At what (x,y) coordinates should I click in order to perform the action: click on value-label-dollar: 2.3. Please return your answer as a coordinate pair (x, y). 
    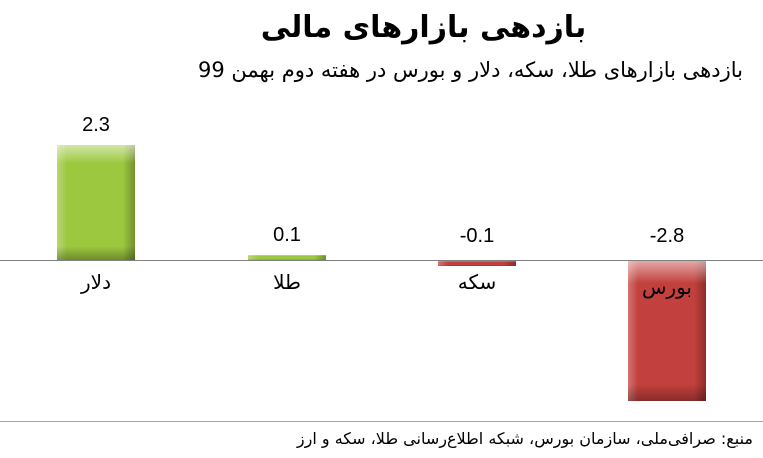
    Looking at the image, I should click on (96, 125).